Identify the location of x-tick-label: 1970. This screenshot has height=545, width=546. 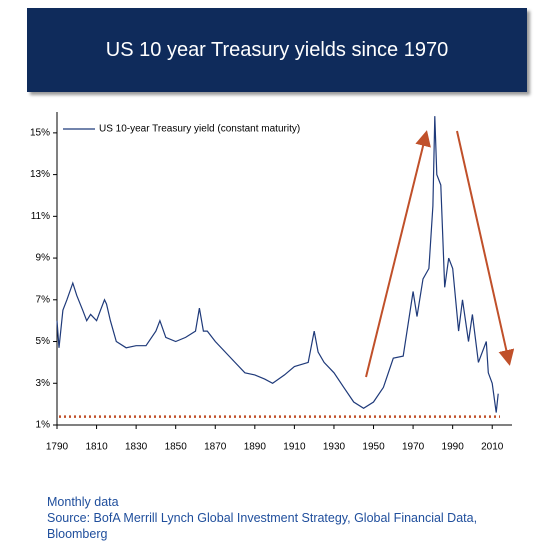
(413, 447).